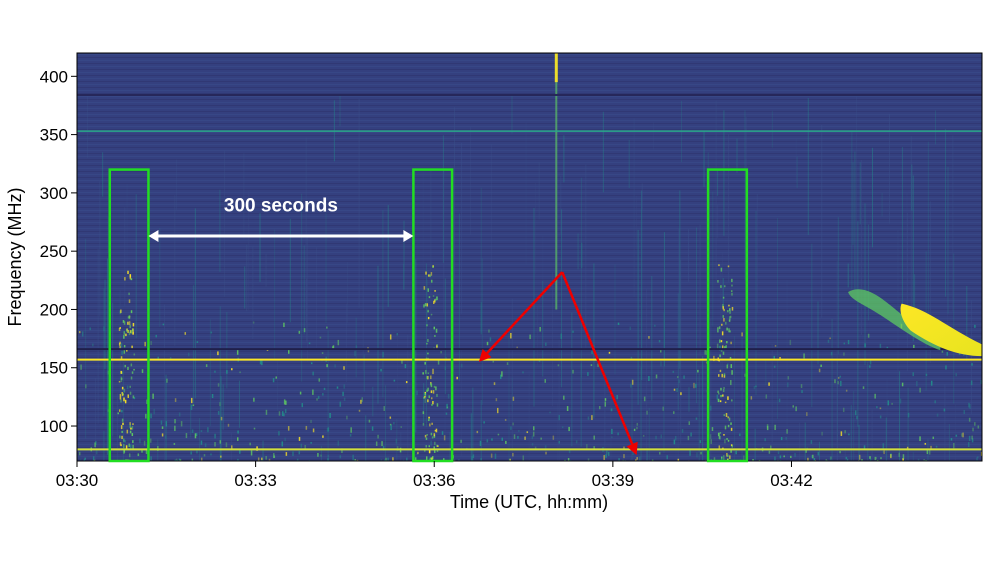  I want to click on burst-halo, so click(894, 320).